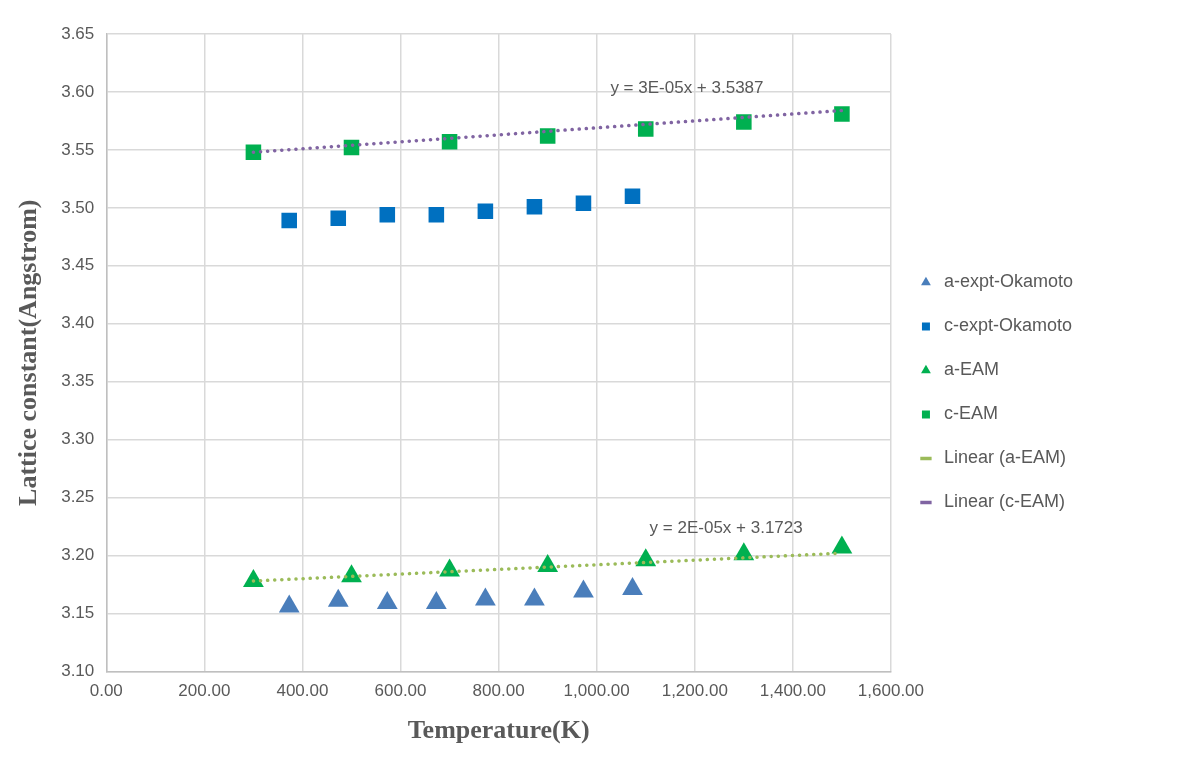 This screenshot has width=1195, height=771. I want to click on legend-label: a-expt-Okamoto, so click(1044, 281).